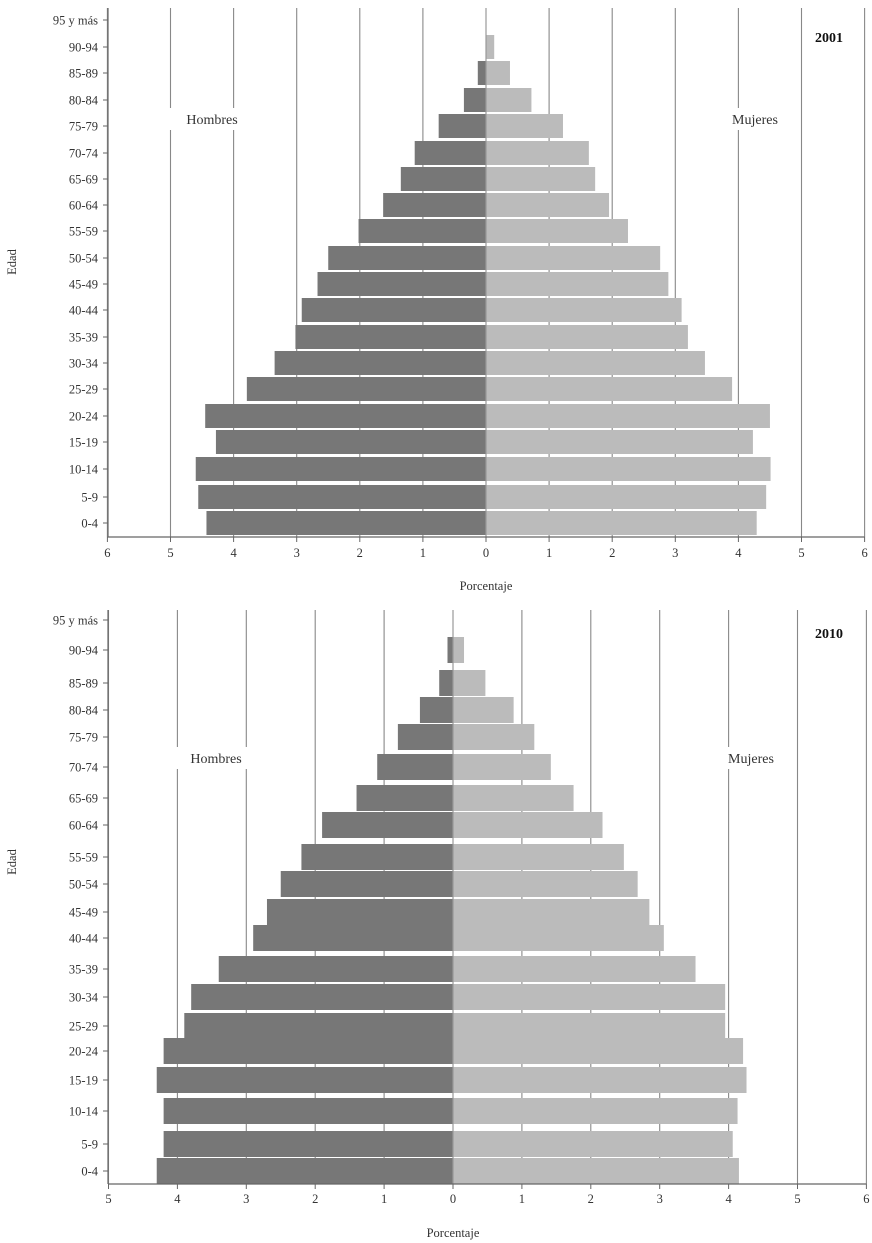 Image resolution: width=872 pixels, height=1243 pixels. What do you see at coordinates (84, 768) in the screenshot?
I see `age-label: 70-74` at bounding box center [84, 768].